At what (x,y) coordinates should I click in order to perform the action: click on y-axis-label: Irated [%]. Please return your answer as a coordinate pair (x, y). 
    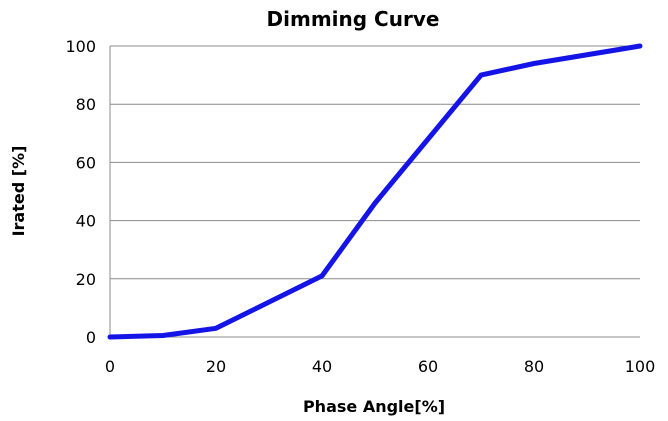
    Looking at the image, I should click on (18, 191).